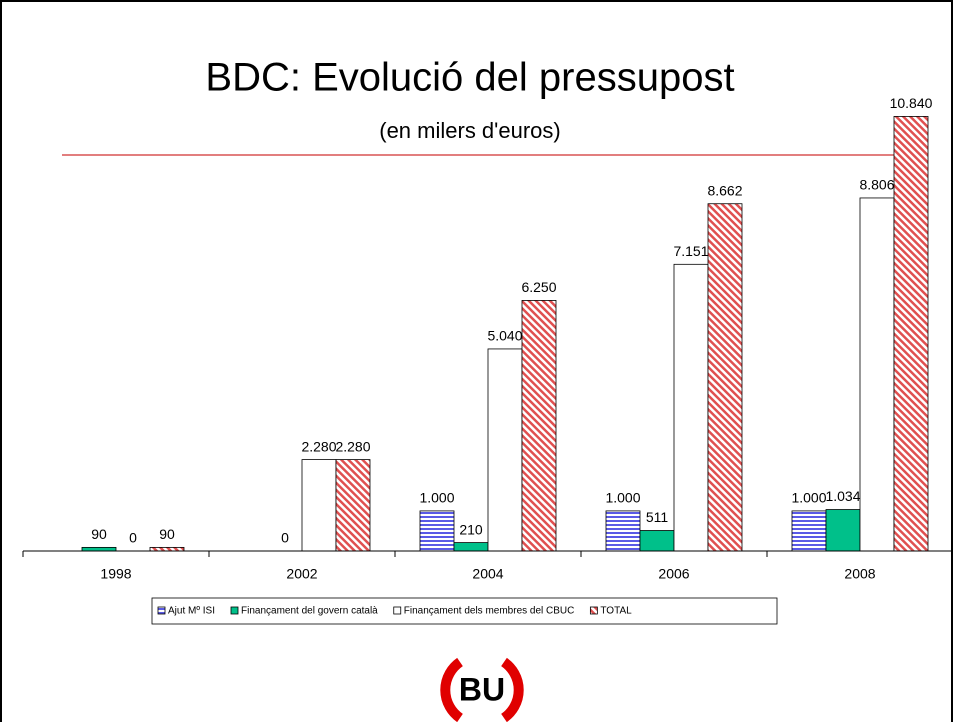  Describe the element at coordinates (859, 574) in the screenshot. I see `x-tick-label: 2008` at that location.